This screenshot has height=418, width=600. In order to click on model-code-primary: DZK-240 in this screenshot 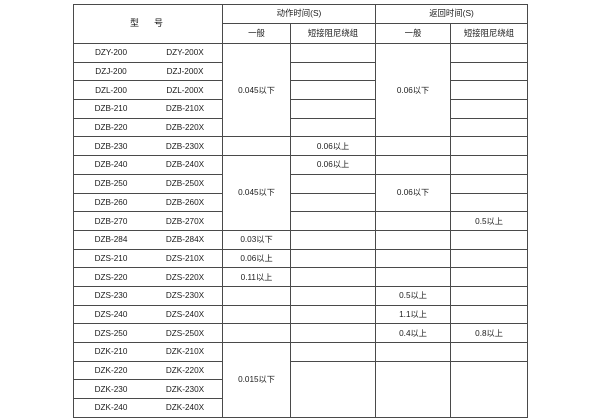, I will do `click(111, 408)`.